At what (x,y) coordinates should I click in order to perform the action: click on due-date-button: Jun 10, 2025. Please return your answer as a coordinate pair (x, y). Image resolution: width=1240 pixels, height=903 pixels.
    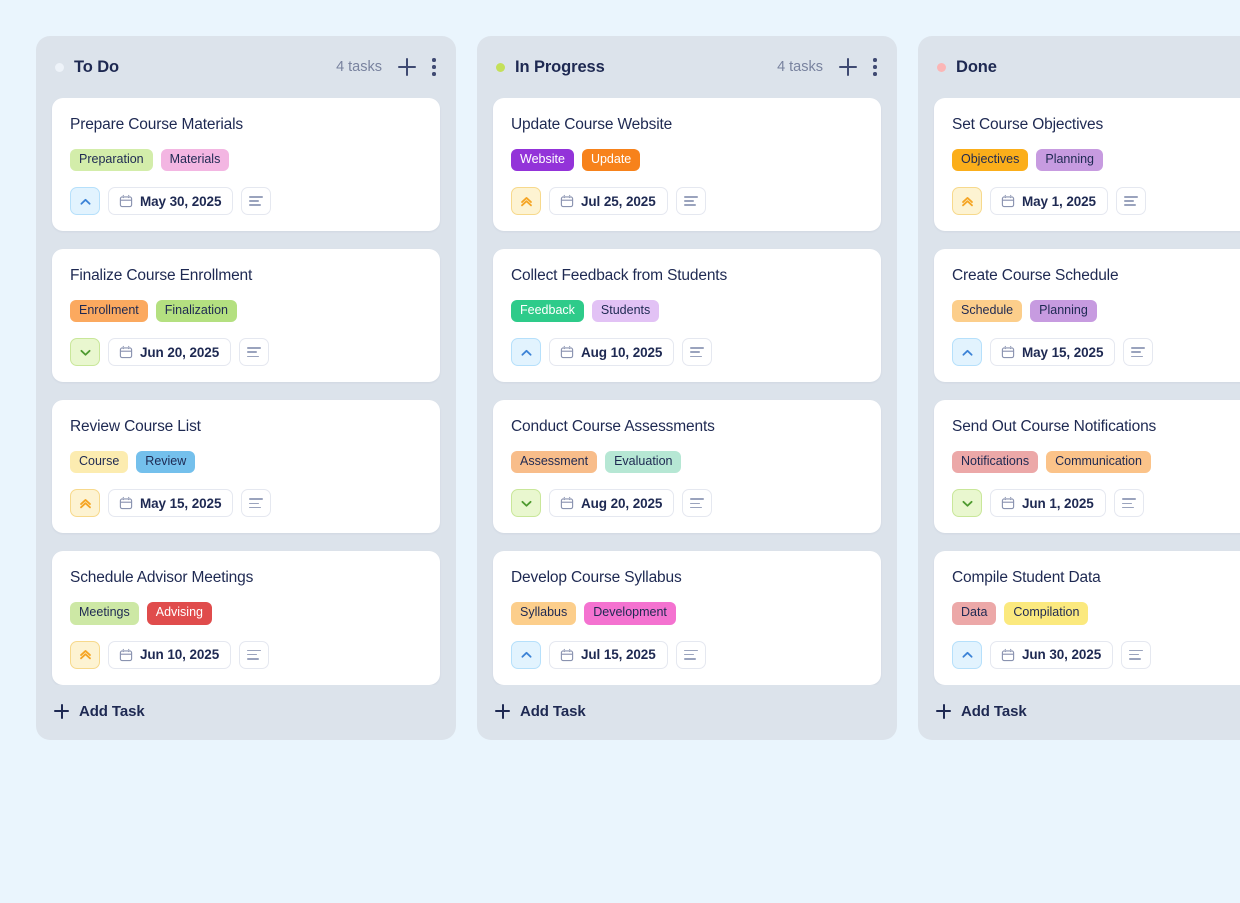
    Looking at the image, I should click on (170, 654).